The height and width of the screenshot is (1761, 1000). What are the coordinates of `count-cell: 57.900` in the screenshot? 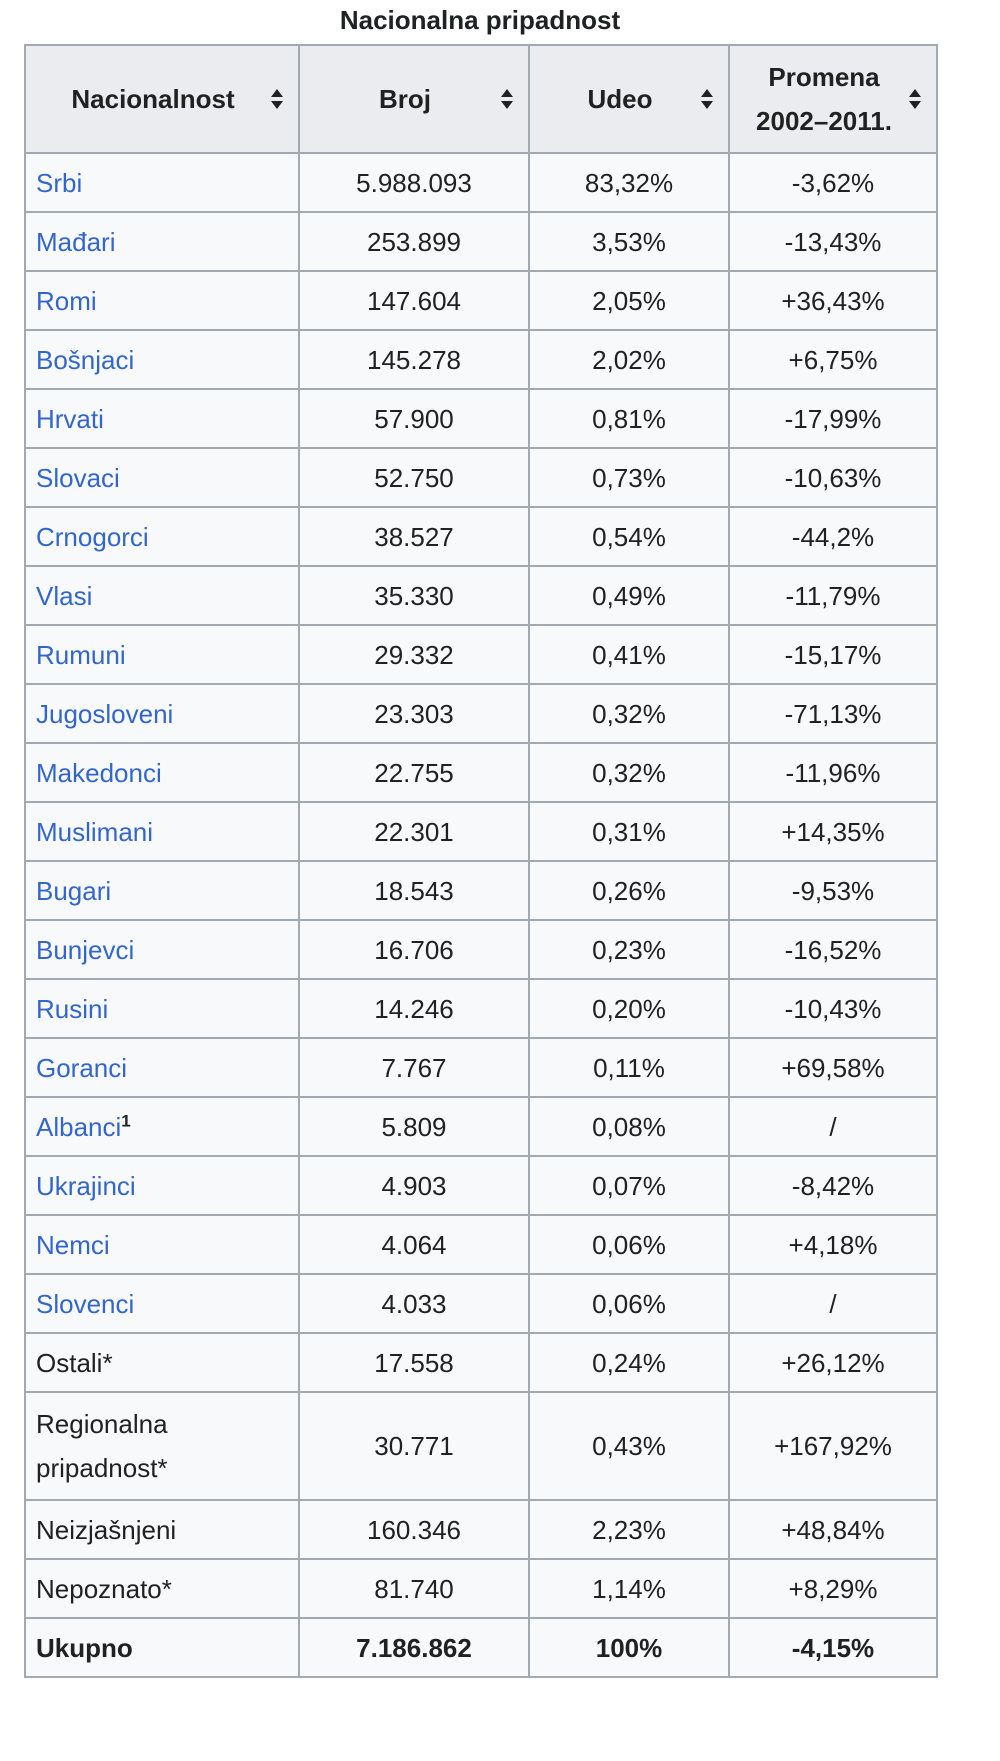 It's located at (414, 418).